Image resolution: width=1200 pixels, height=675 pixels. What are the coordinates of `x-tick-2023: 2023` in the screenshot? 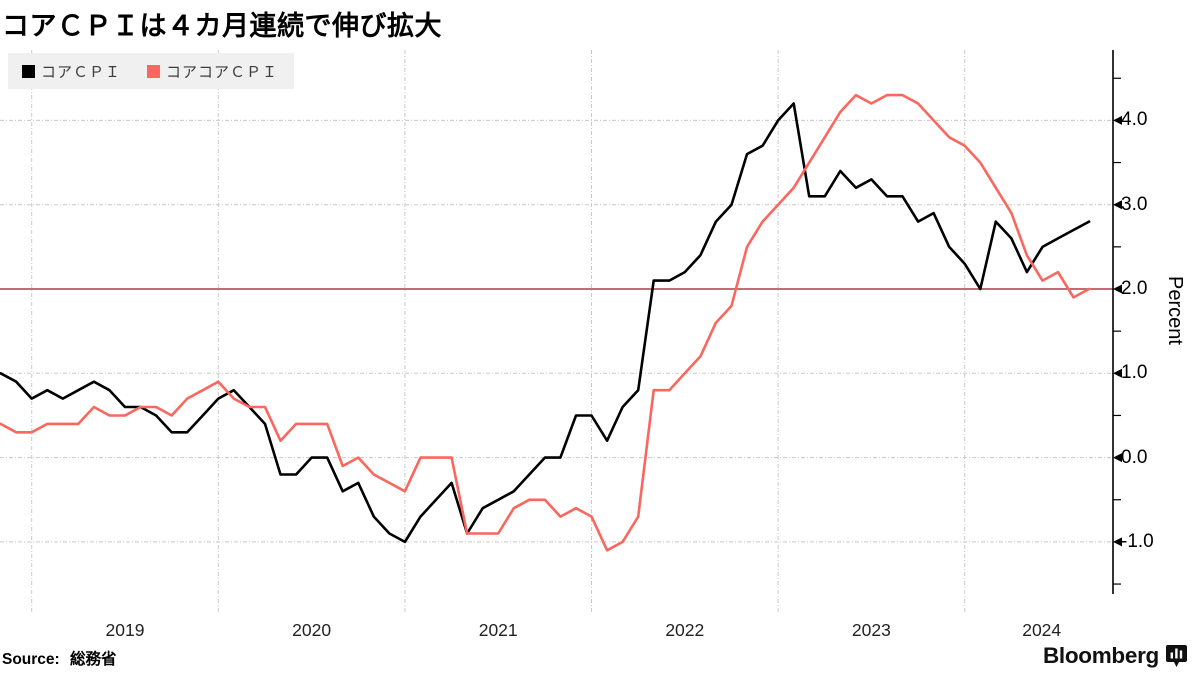 It's located at (871, 630).